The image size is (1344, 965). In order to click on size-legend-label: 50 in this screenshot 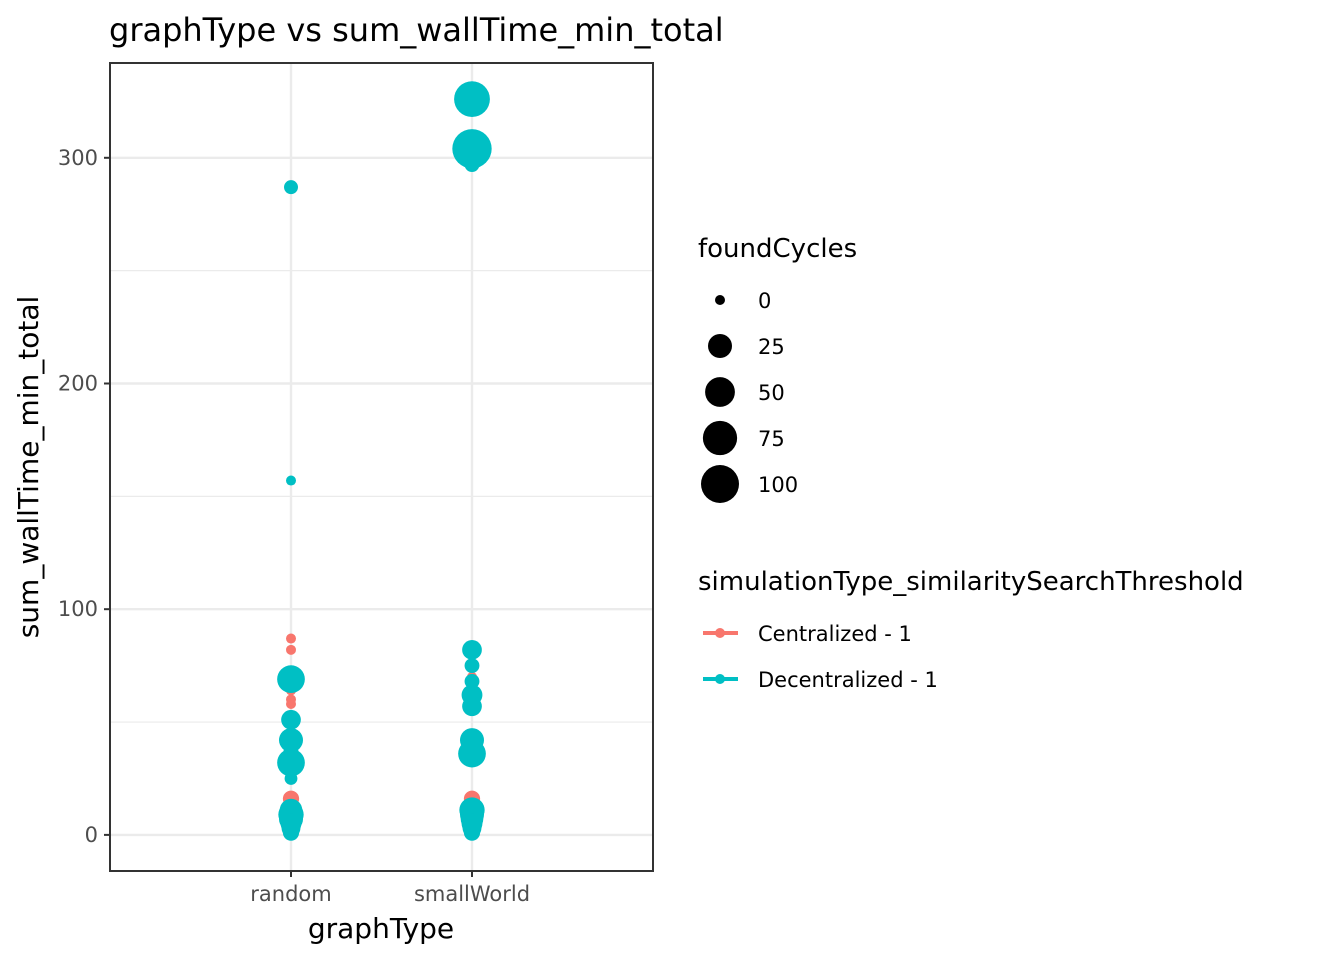, I will do `click(771, 393)`.